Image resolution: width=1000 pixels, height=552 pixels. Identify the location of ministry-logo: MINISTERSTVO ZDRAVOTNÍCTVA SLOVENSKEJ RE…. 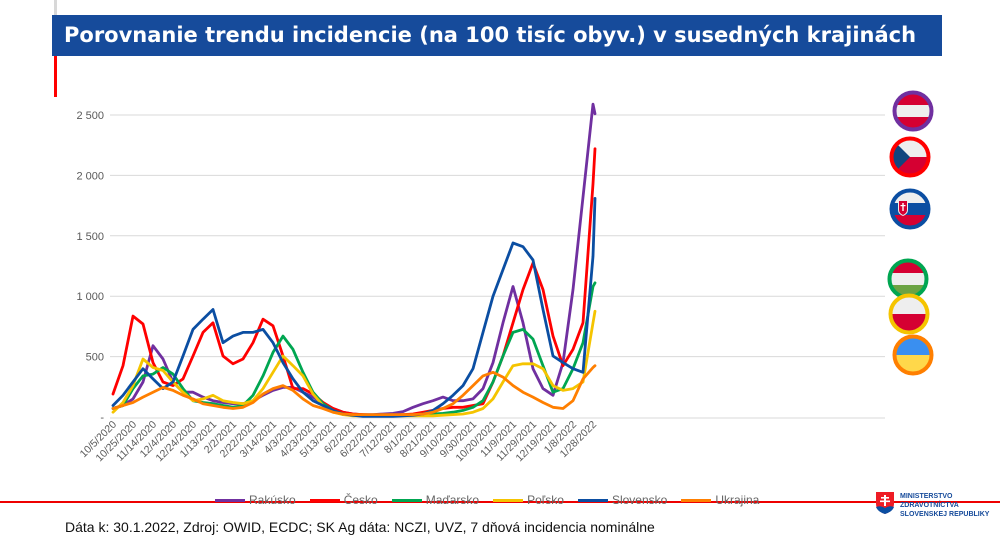
(932, 505).